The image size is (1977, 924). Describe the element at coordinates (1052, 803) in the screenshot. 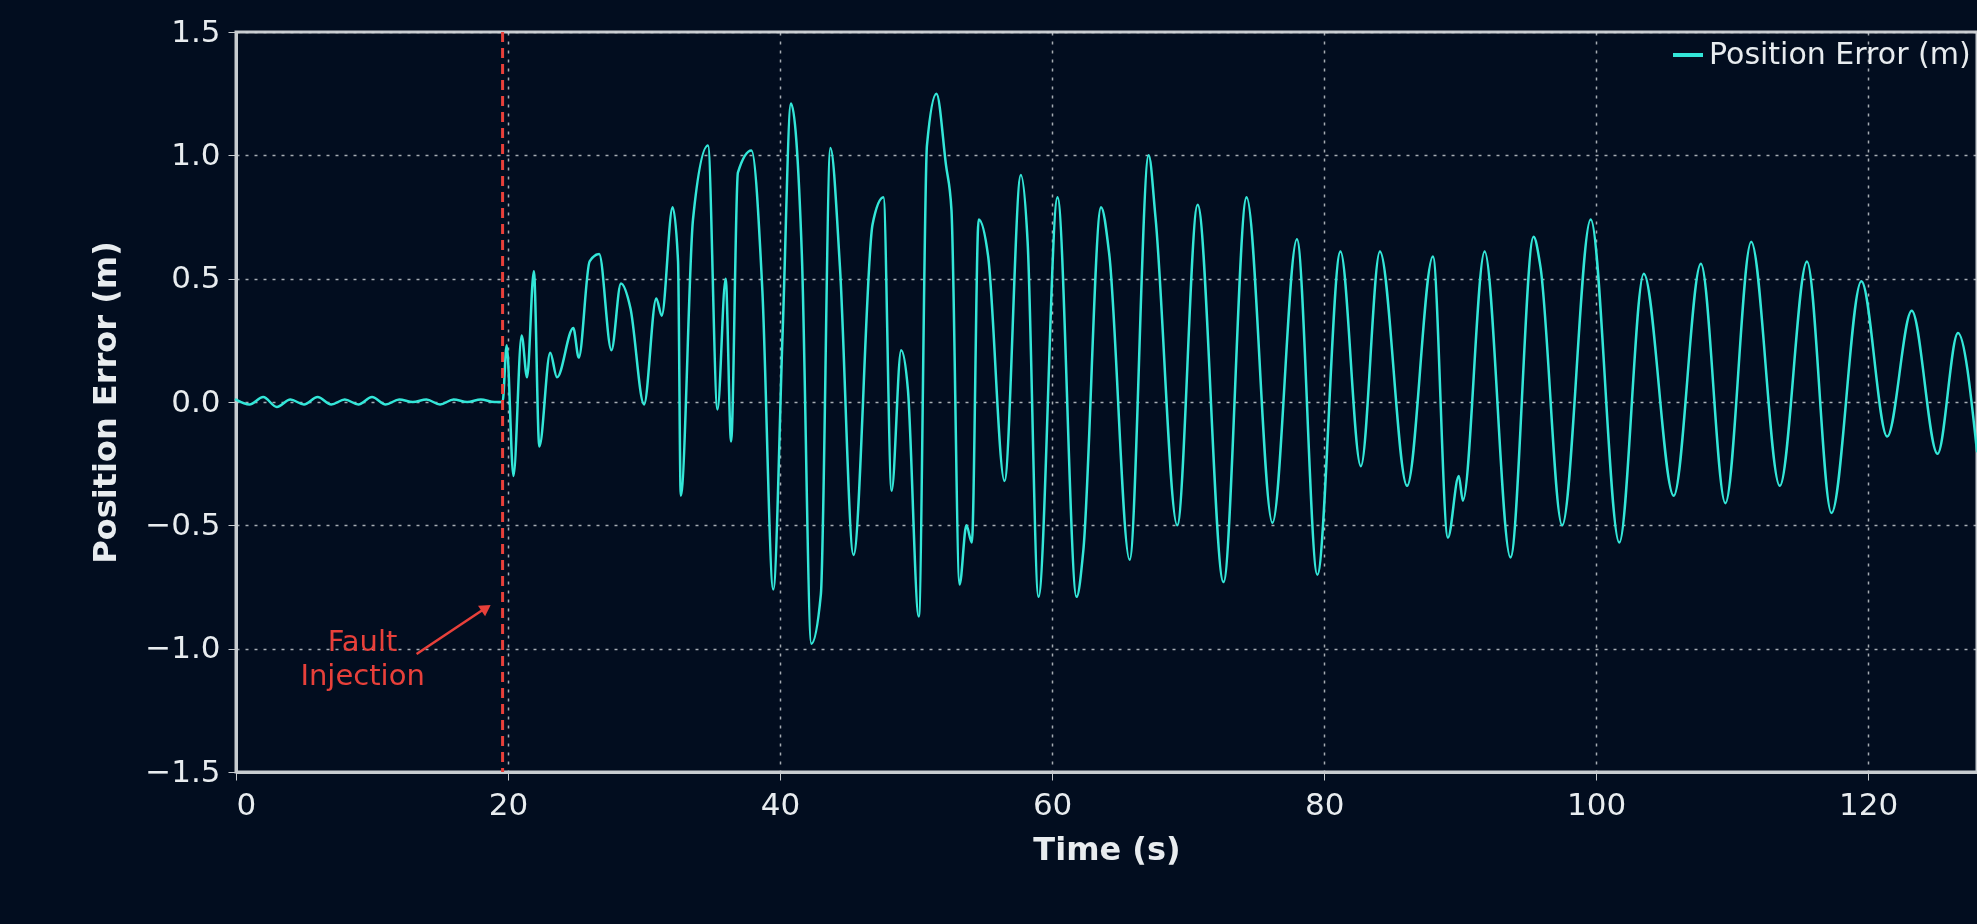

I see `x-tick-label: 60` at that location.